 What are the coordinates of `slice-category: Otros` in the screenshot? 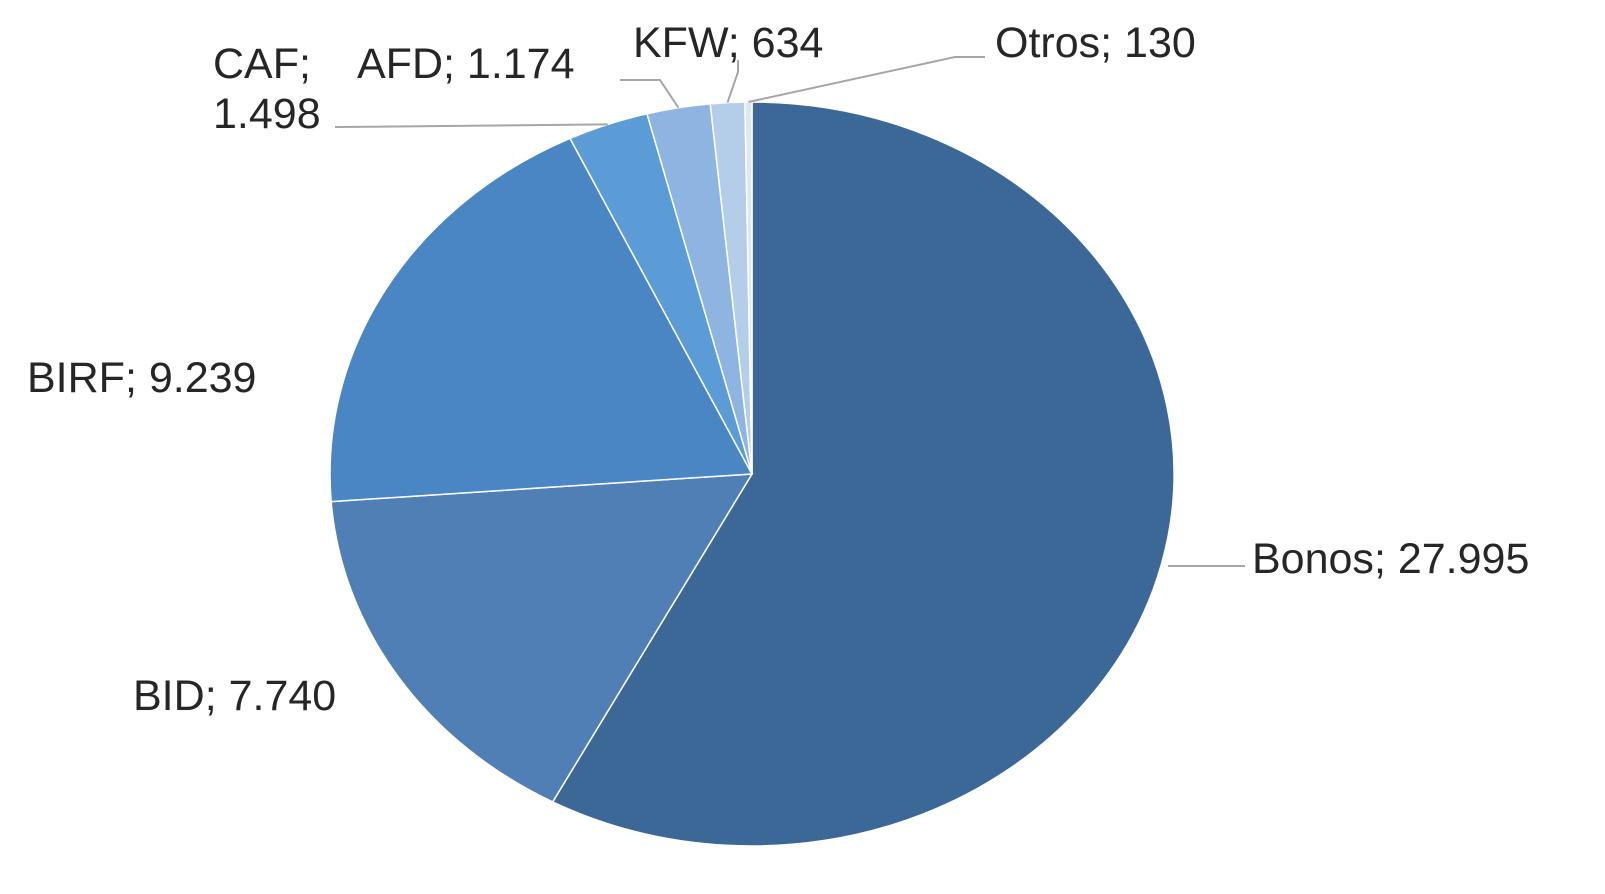 It's located at (1047, 43).